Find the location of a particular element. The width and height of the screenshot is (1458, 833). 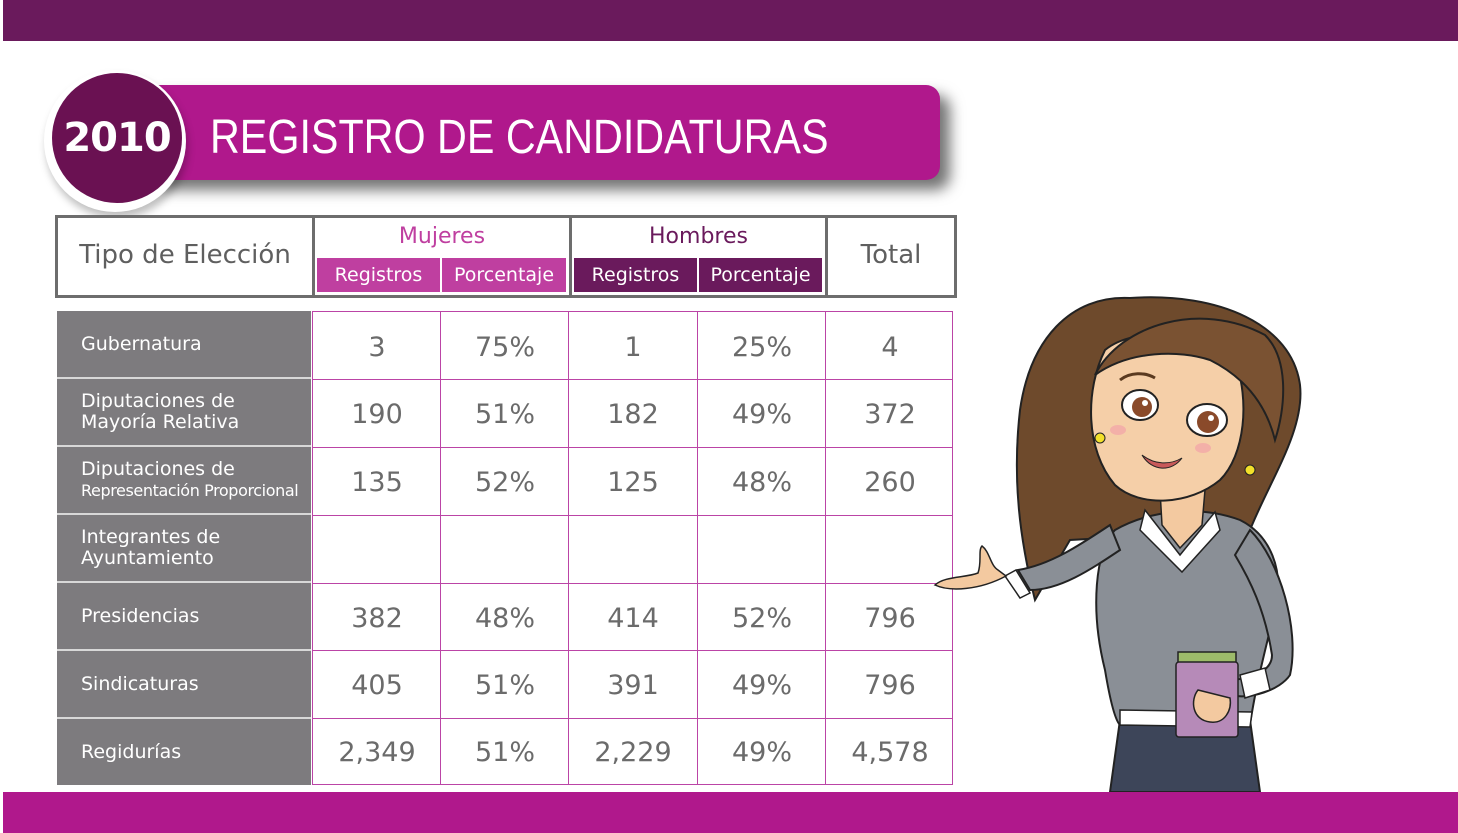

row-label-text: Gubernatura is located at coordinates (141, 343).